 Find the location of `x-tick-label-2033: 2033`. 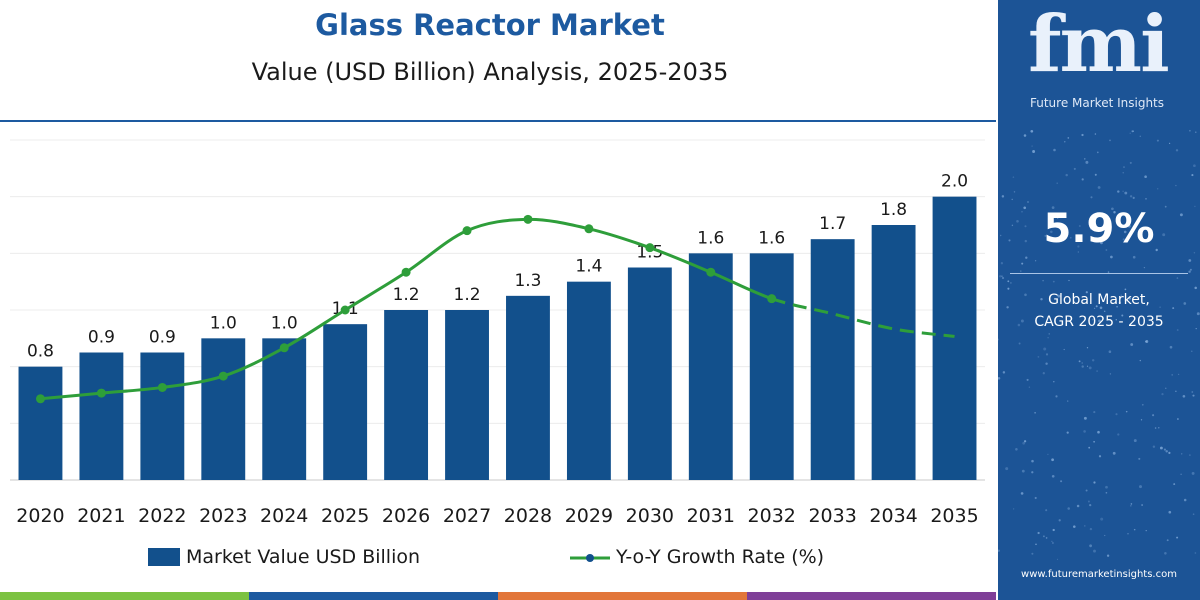

x-tick-label-2033: 2033 is located at coordinates (832, 516).